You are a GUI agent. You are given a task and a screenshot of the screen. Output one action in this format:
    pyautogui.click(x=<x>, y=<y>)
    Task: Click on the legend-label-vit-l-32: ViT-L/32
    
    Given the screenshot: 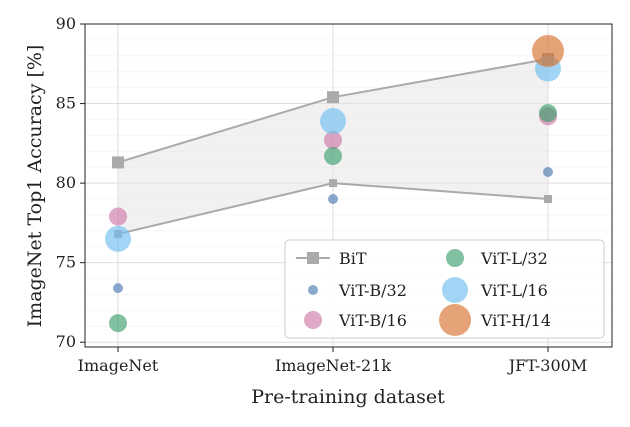 What is the action you would take?
    pyautogui.click(x=514, y=258)
    